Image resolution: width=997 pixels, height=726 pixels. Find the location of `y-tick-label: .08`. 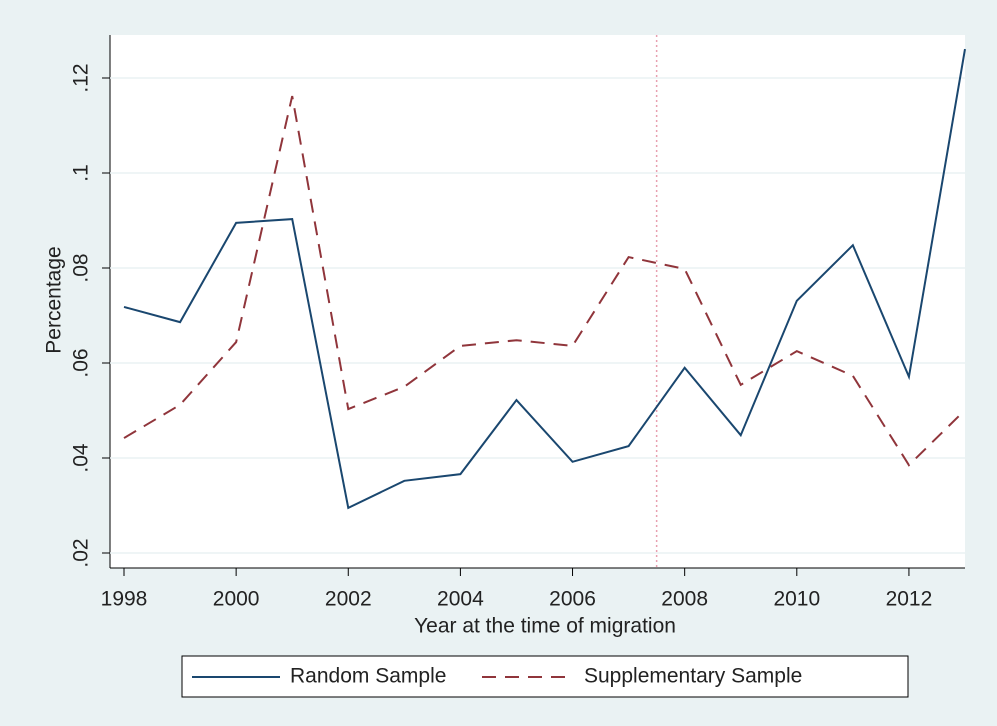

y-tick-label: .08 is located at coordinates (81, 267).